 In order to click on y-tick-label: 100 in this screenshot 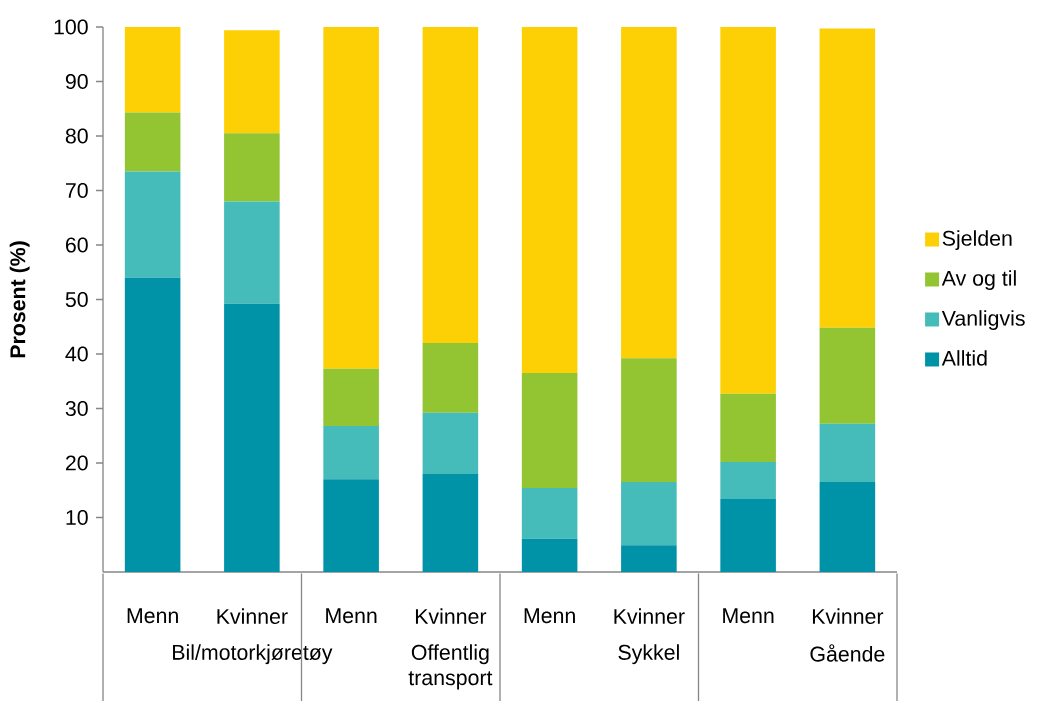, I will do `click(71, 27)`.